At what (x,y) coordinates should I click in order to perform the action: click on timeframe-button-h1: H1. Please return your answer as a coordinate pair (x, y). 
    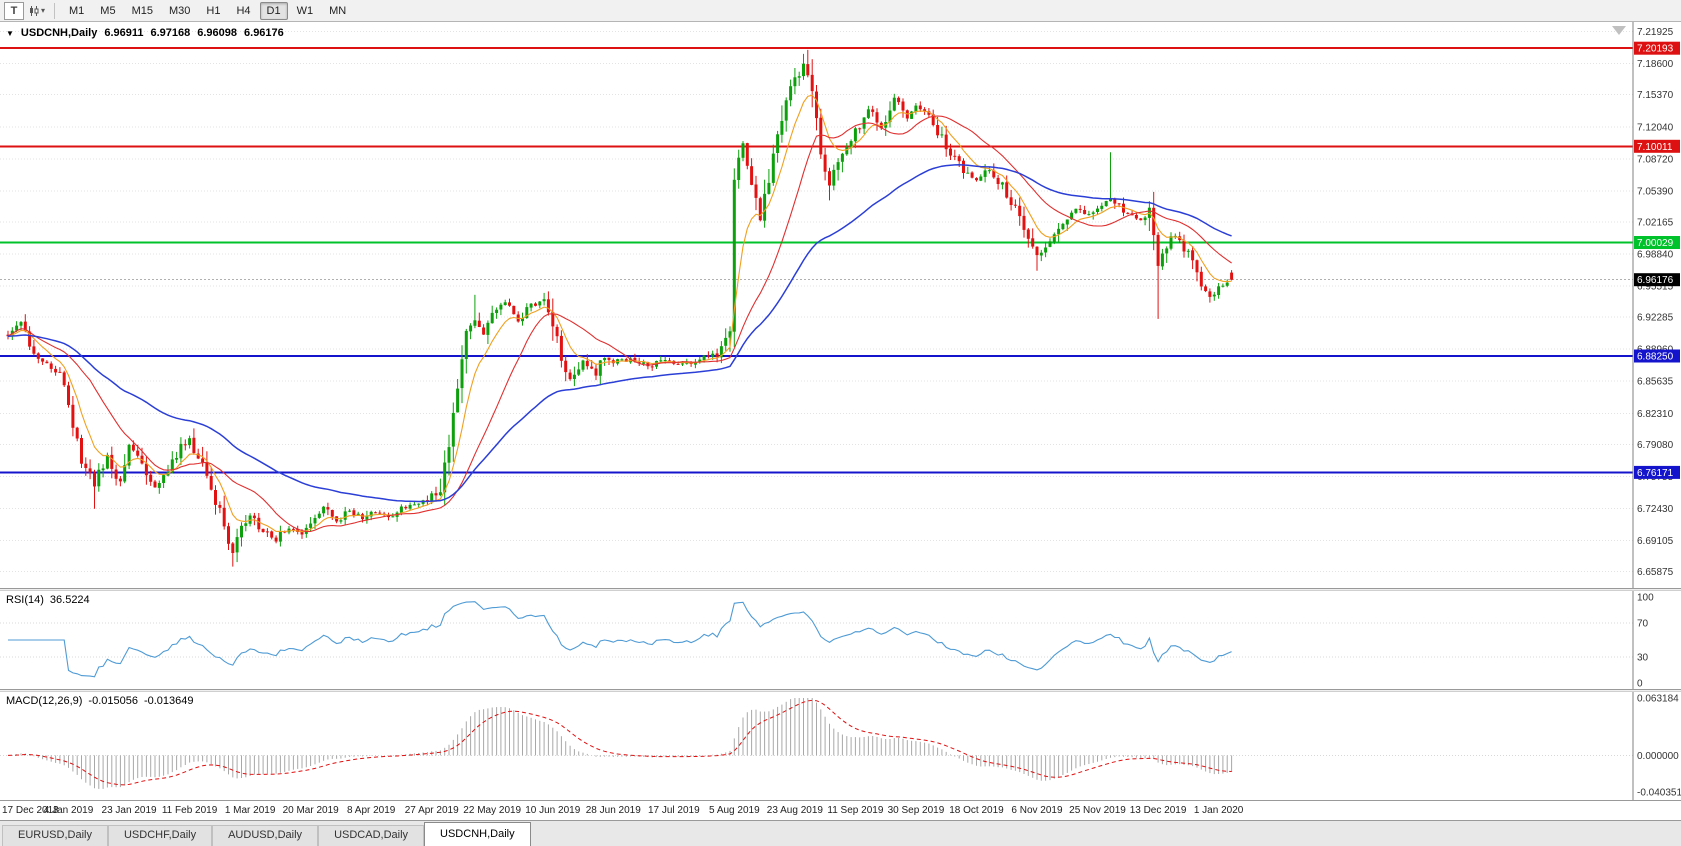
    Looking at the image, I should click on (213, 10).